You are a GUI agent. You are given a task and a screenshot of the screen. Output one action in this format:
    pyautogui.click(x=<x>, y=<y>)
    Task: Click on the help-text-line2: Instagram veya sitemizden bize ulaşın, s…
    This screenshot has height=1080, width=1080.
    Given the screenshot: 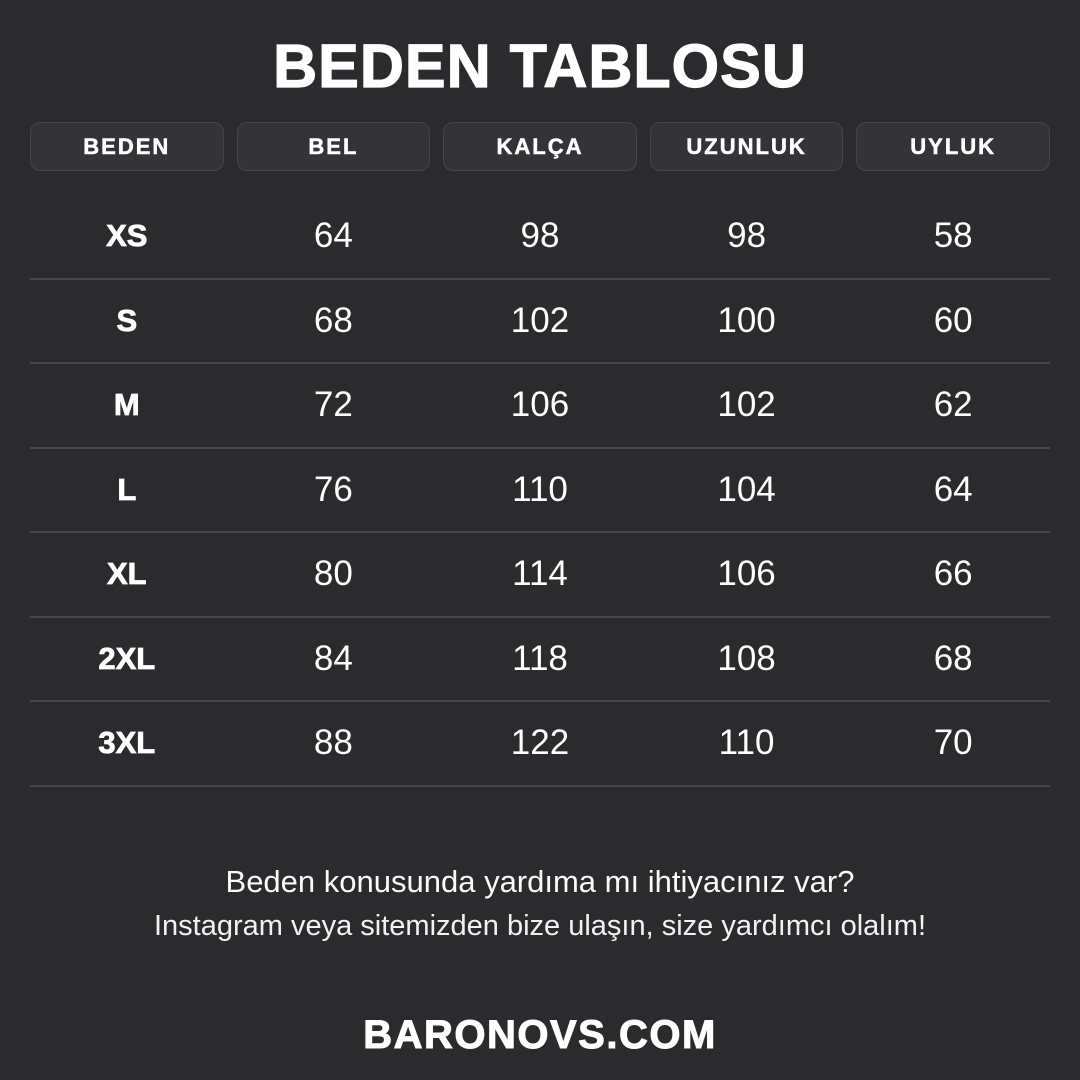 What is the action you would take?
    pyautogui.click(x=540, y=925)
    